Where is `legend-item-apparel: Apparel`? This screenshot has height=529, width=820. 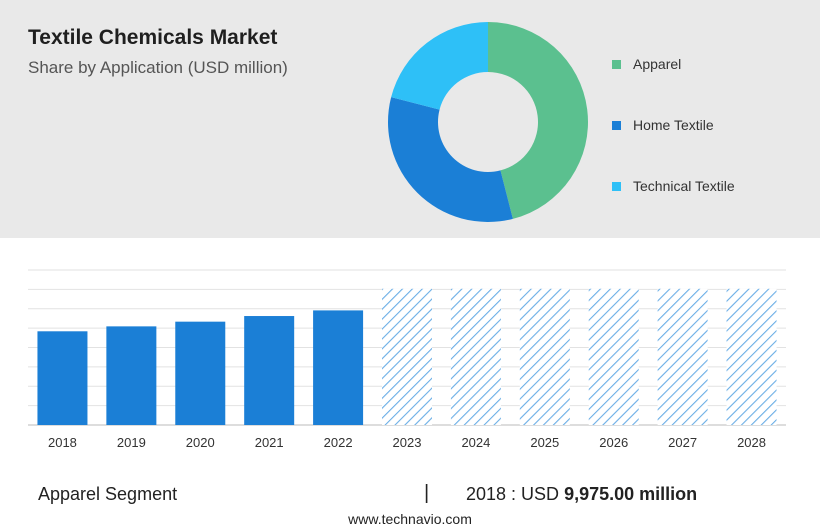 legend-item-apparel: Apparel is located at coordinates (712, 64).